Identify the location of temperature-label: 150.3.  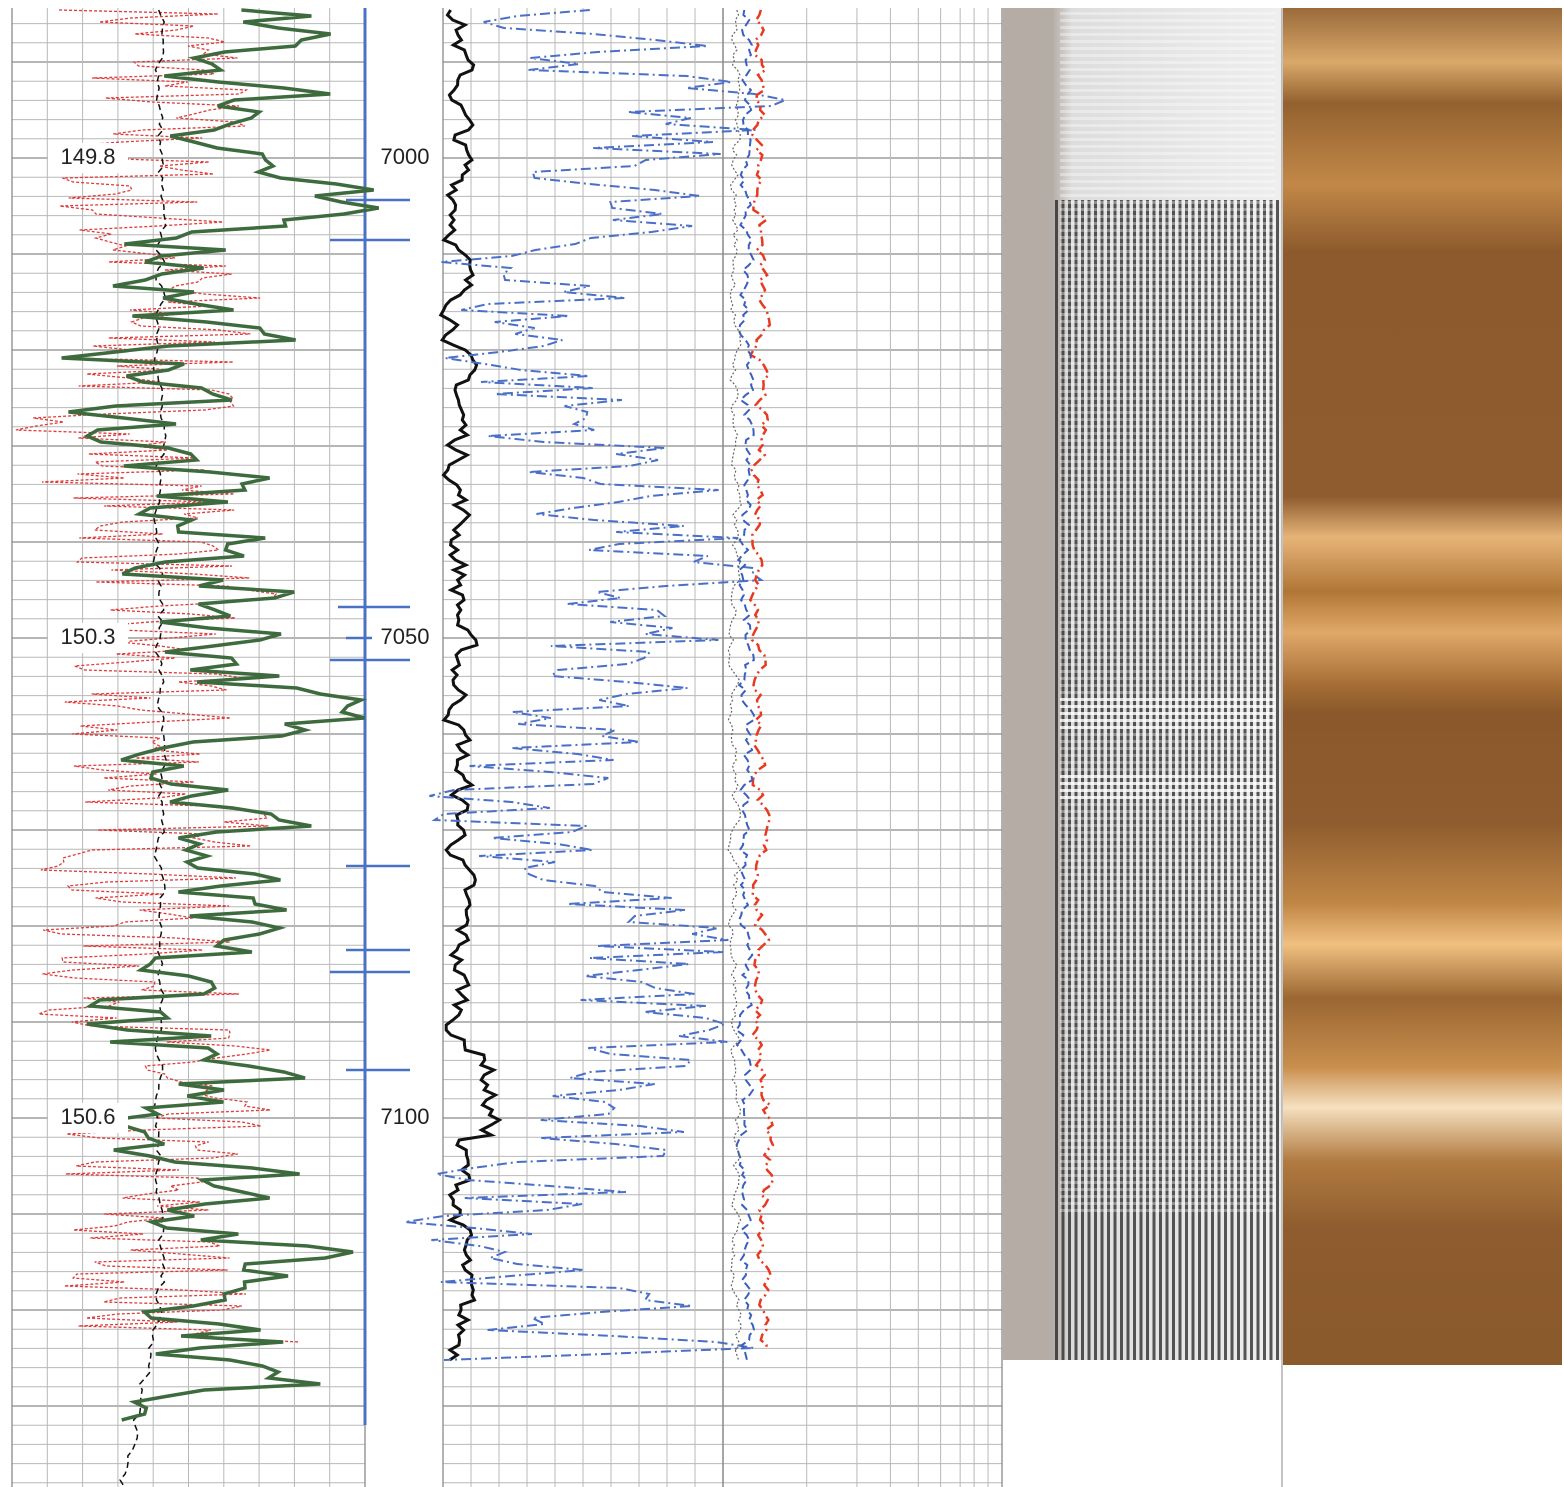
(87, 636).